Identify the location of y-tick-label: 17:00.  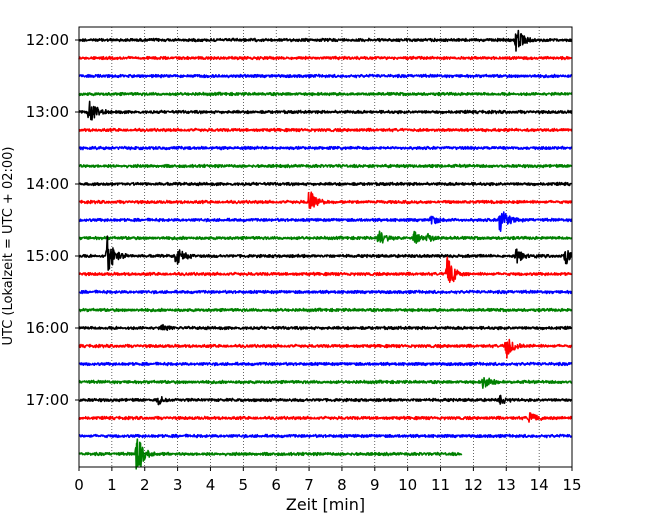
(47, 400).